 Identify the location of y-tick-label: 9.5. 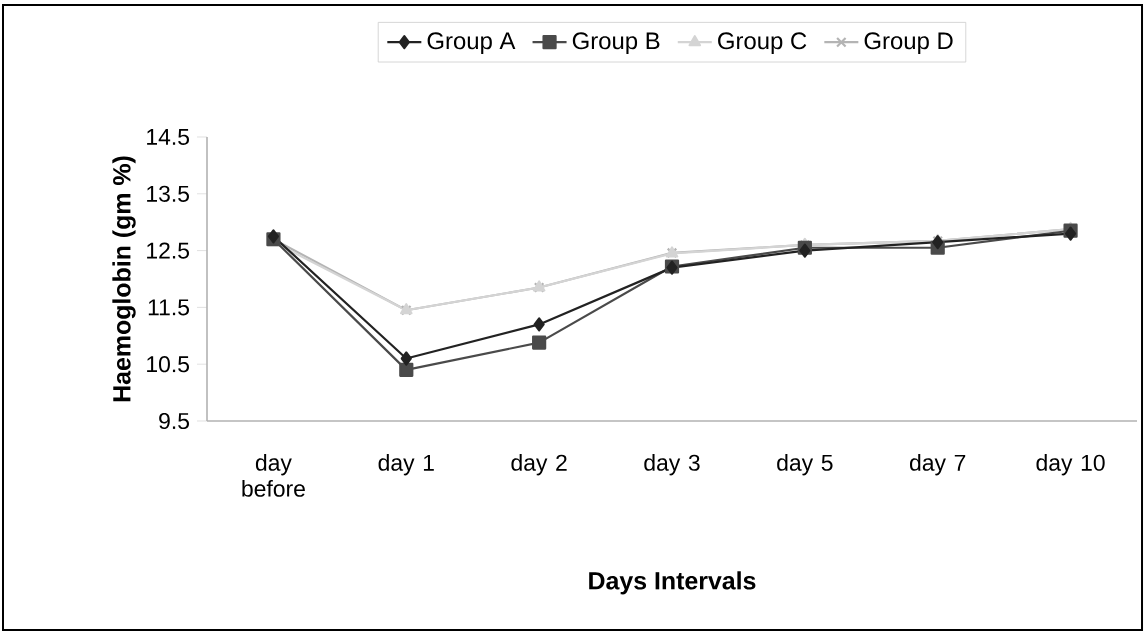
(174, 421).